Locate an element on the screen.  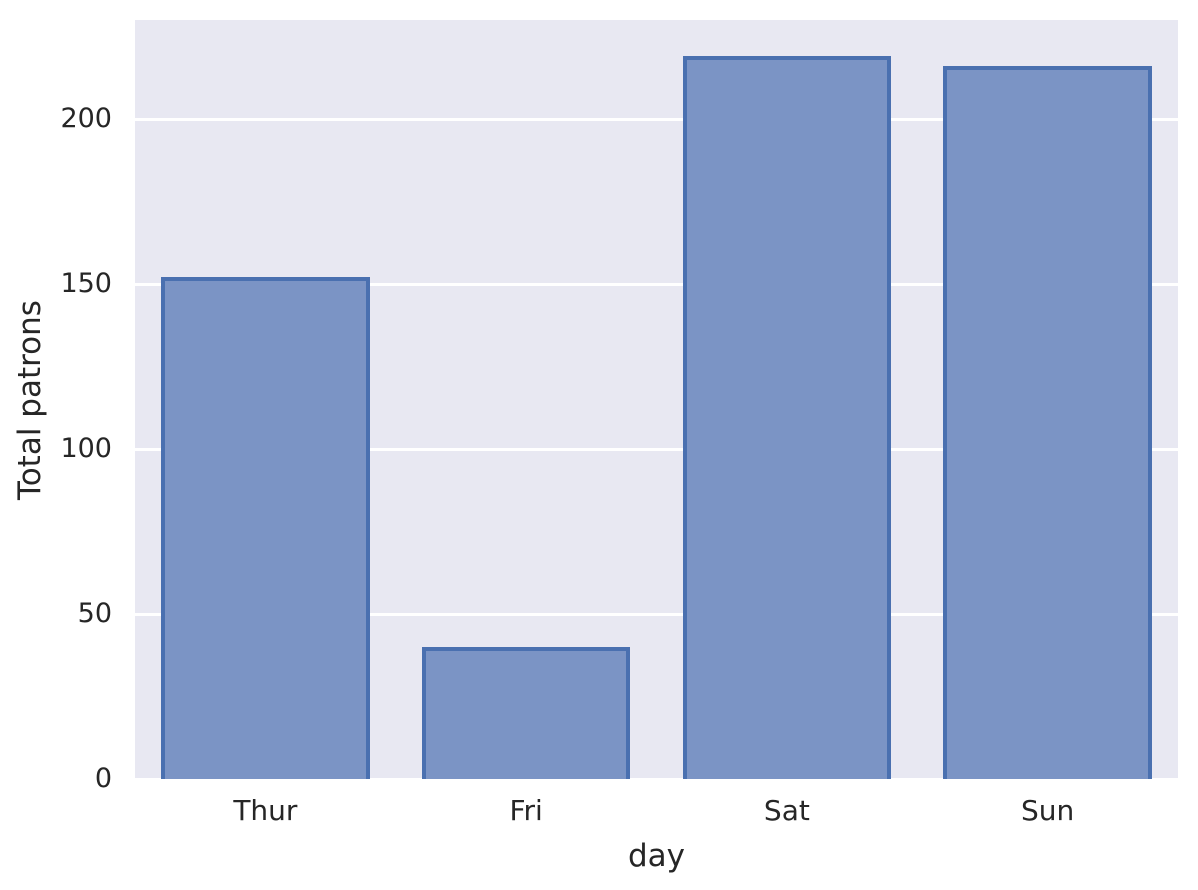
x-tick-label-fri: Fri is located at coordinates (526, 810).